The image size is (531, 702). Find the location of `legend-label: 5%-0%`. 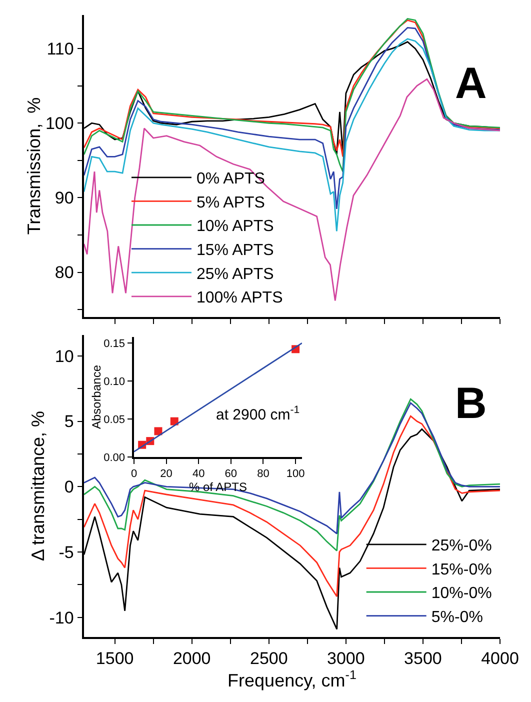

legend-label: 5%-0% is located at coordinates (457, 617).